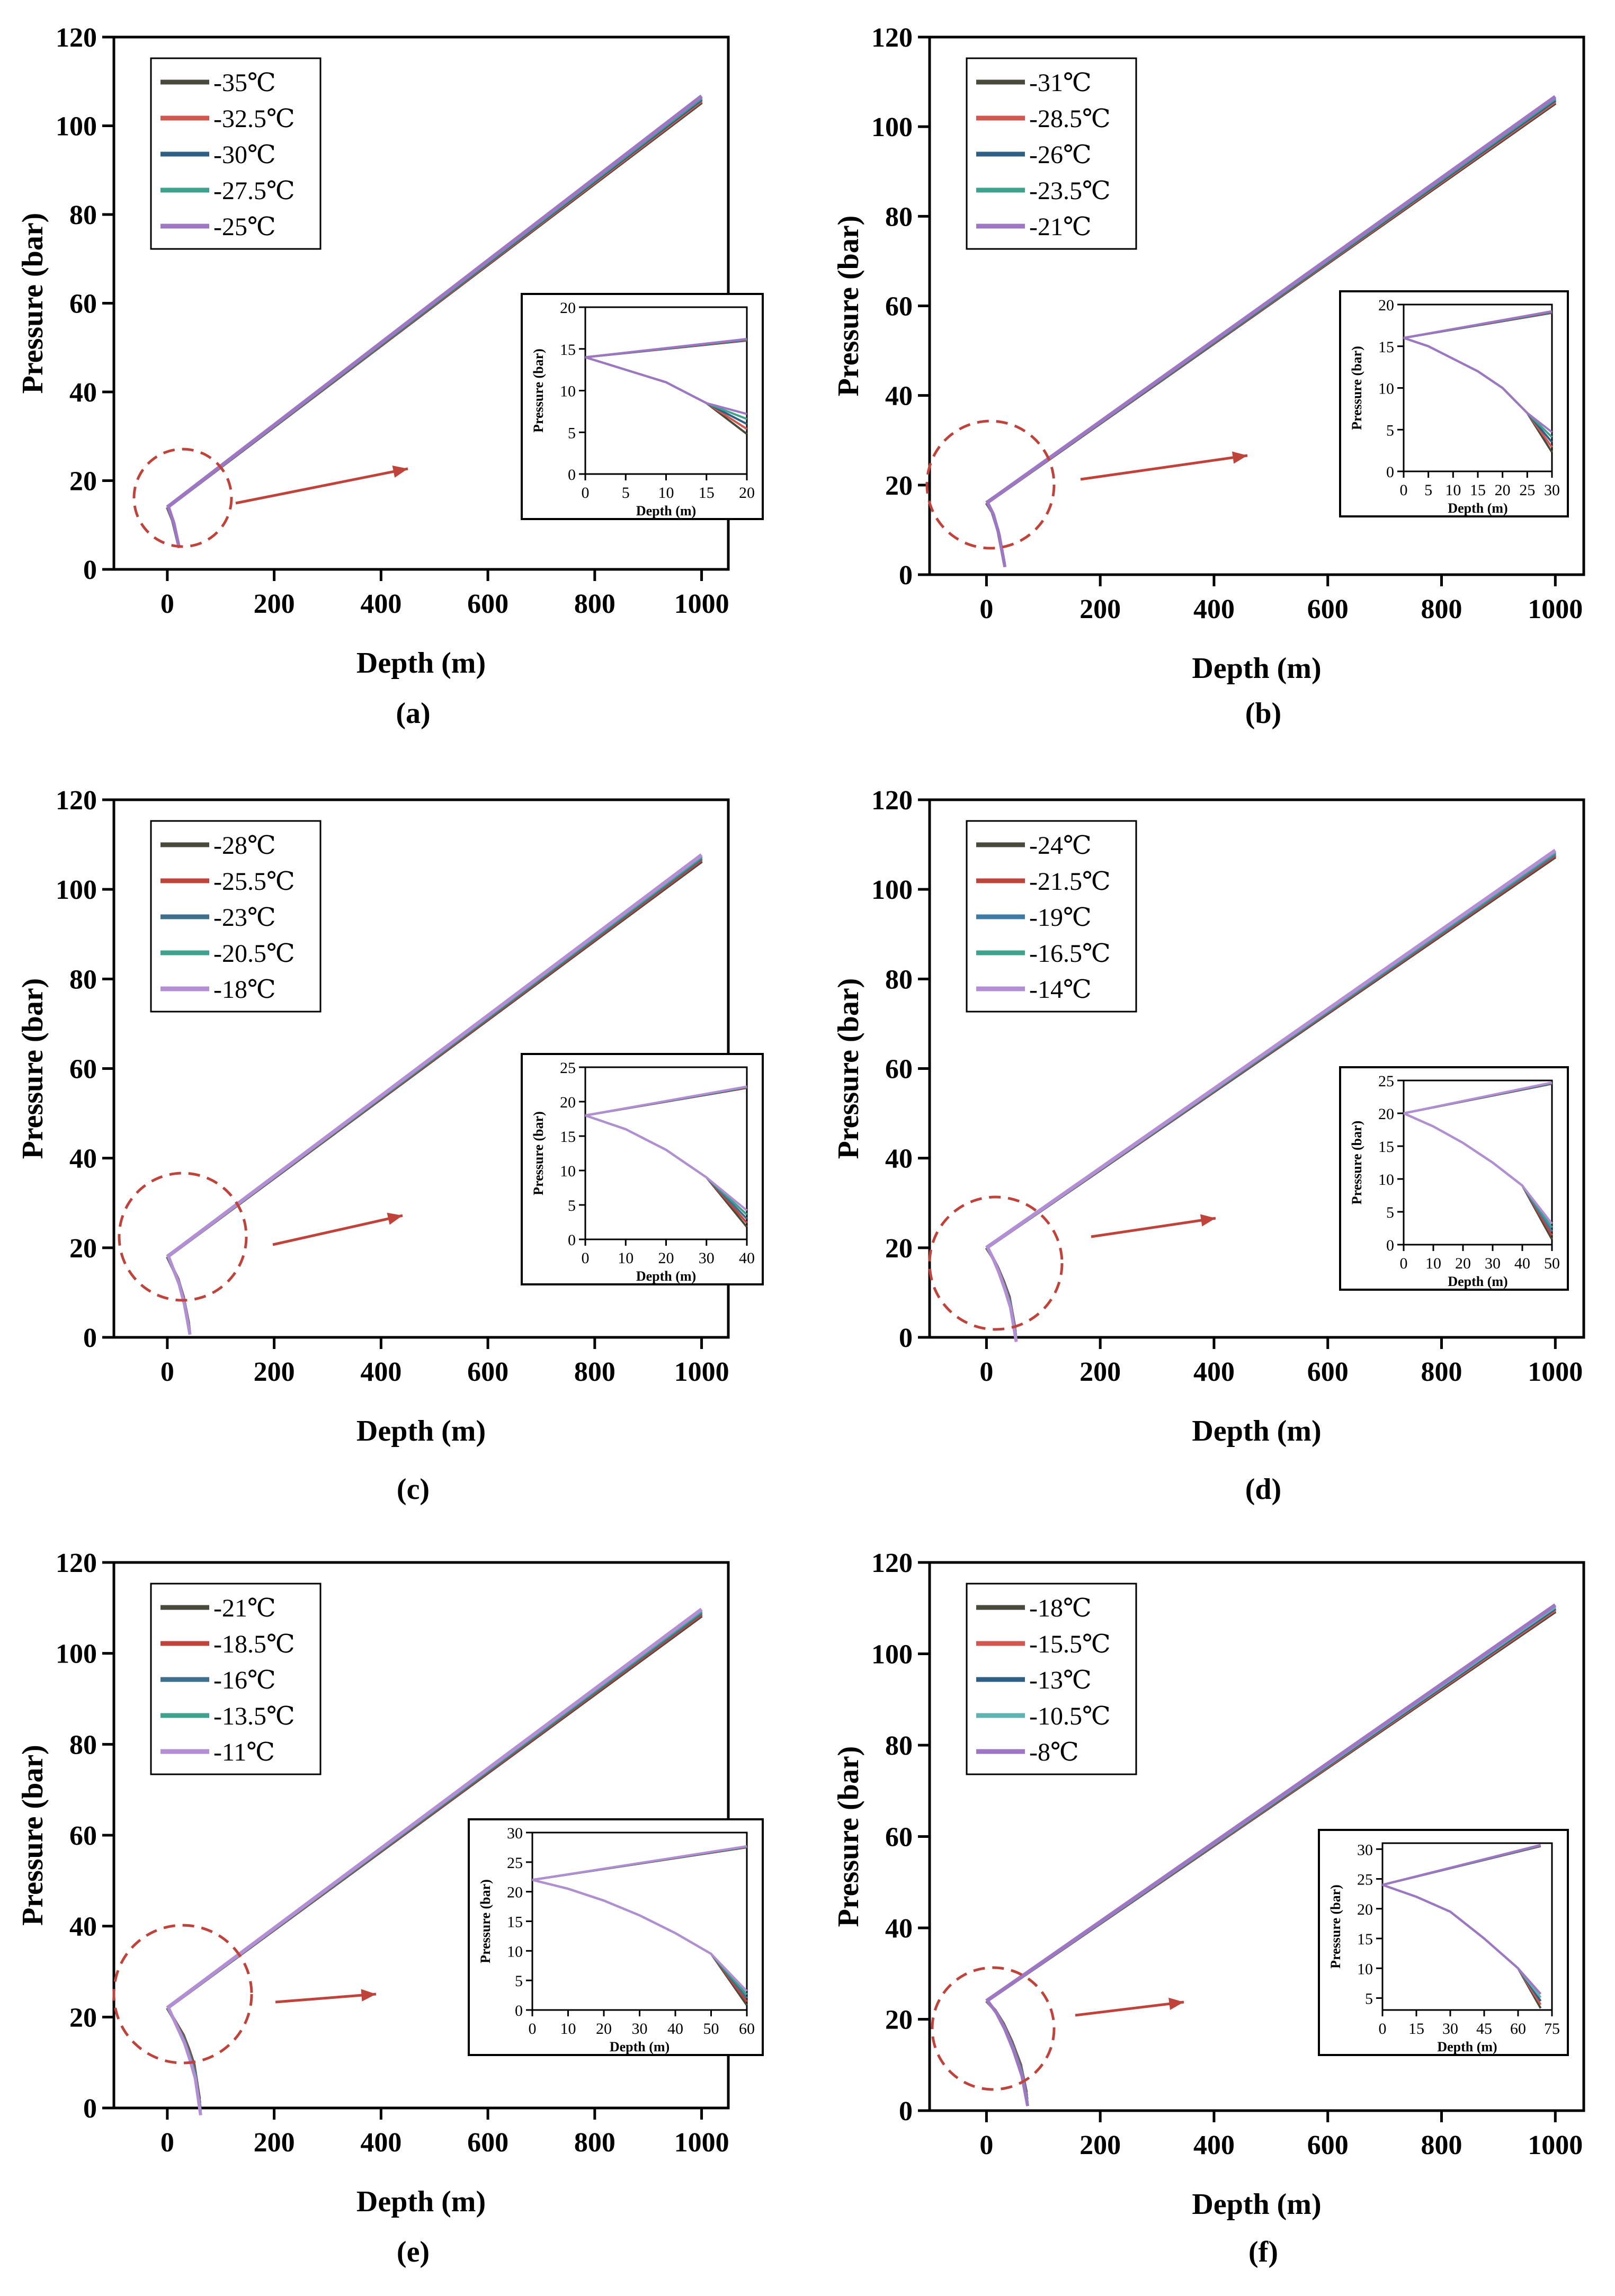 This screenshot has height=2296, width=1615. I want to click on inset-x-tick-label: 60, so click(747, 2029).